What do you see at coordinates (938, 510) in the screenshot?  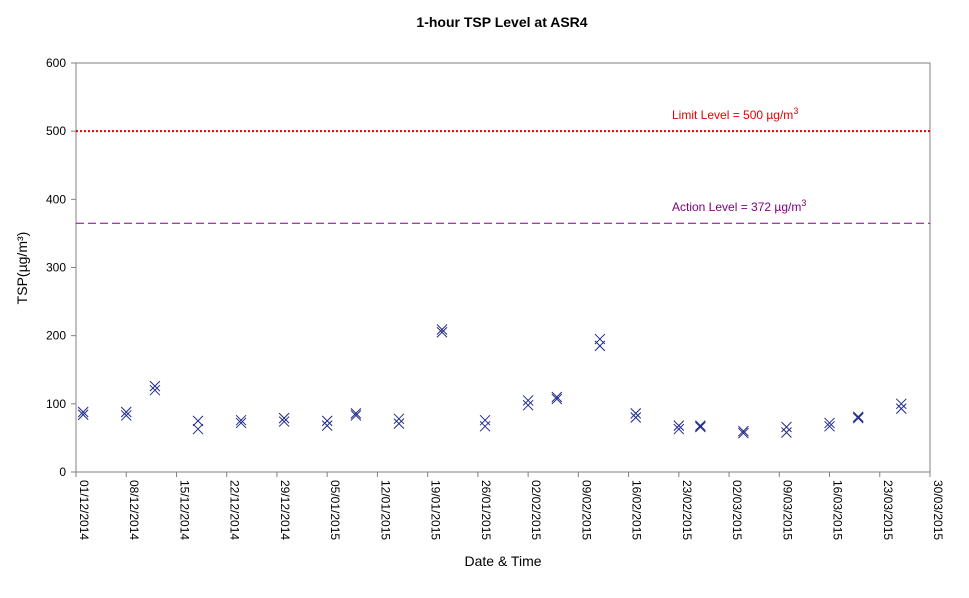 I see `x-tick-label: 30/03/2015` at bounding box center [938, 510].